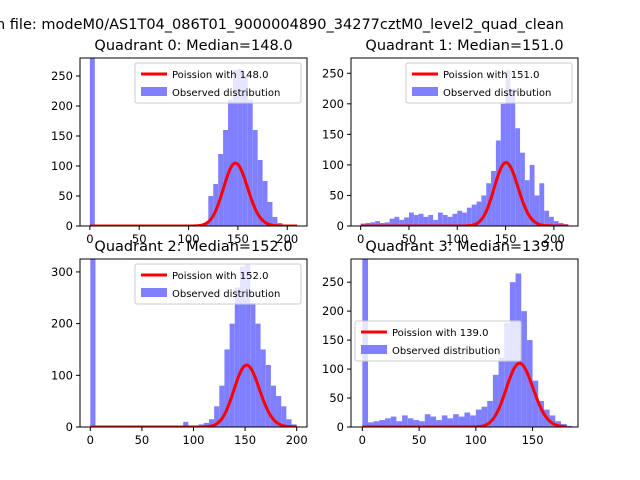 This screenshot has width=640, height=480. What do you see at coordinates (491, 75) in the screenshot?
I see `legend-line-label: Poission with 151.0` at bounding box center [491, 75].